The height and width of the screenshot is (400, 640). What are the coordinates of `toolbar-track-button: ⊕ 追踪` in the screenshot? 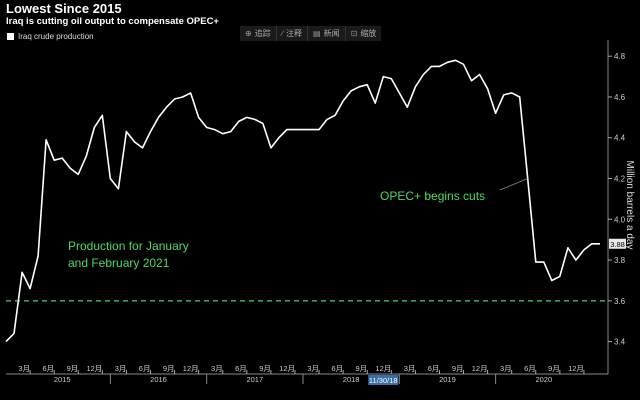 It's located at (258, 33).